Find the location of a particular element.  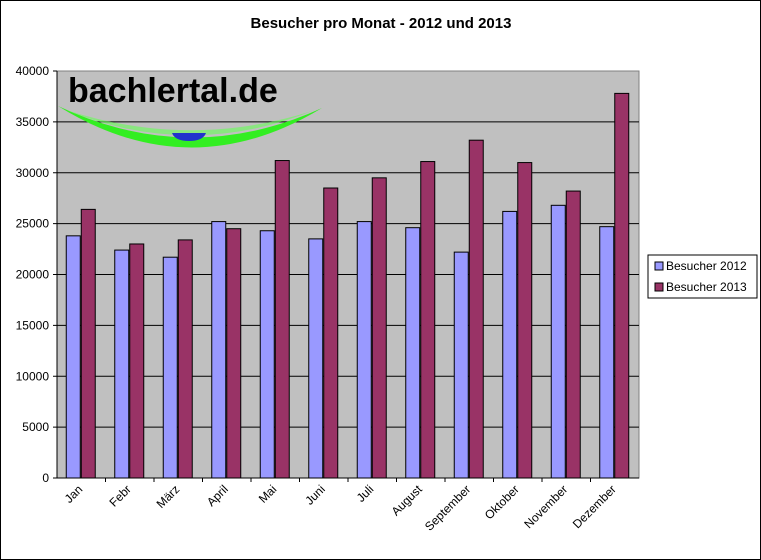

bar-2012-Juli is located at coordinates (364, 350).